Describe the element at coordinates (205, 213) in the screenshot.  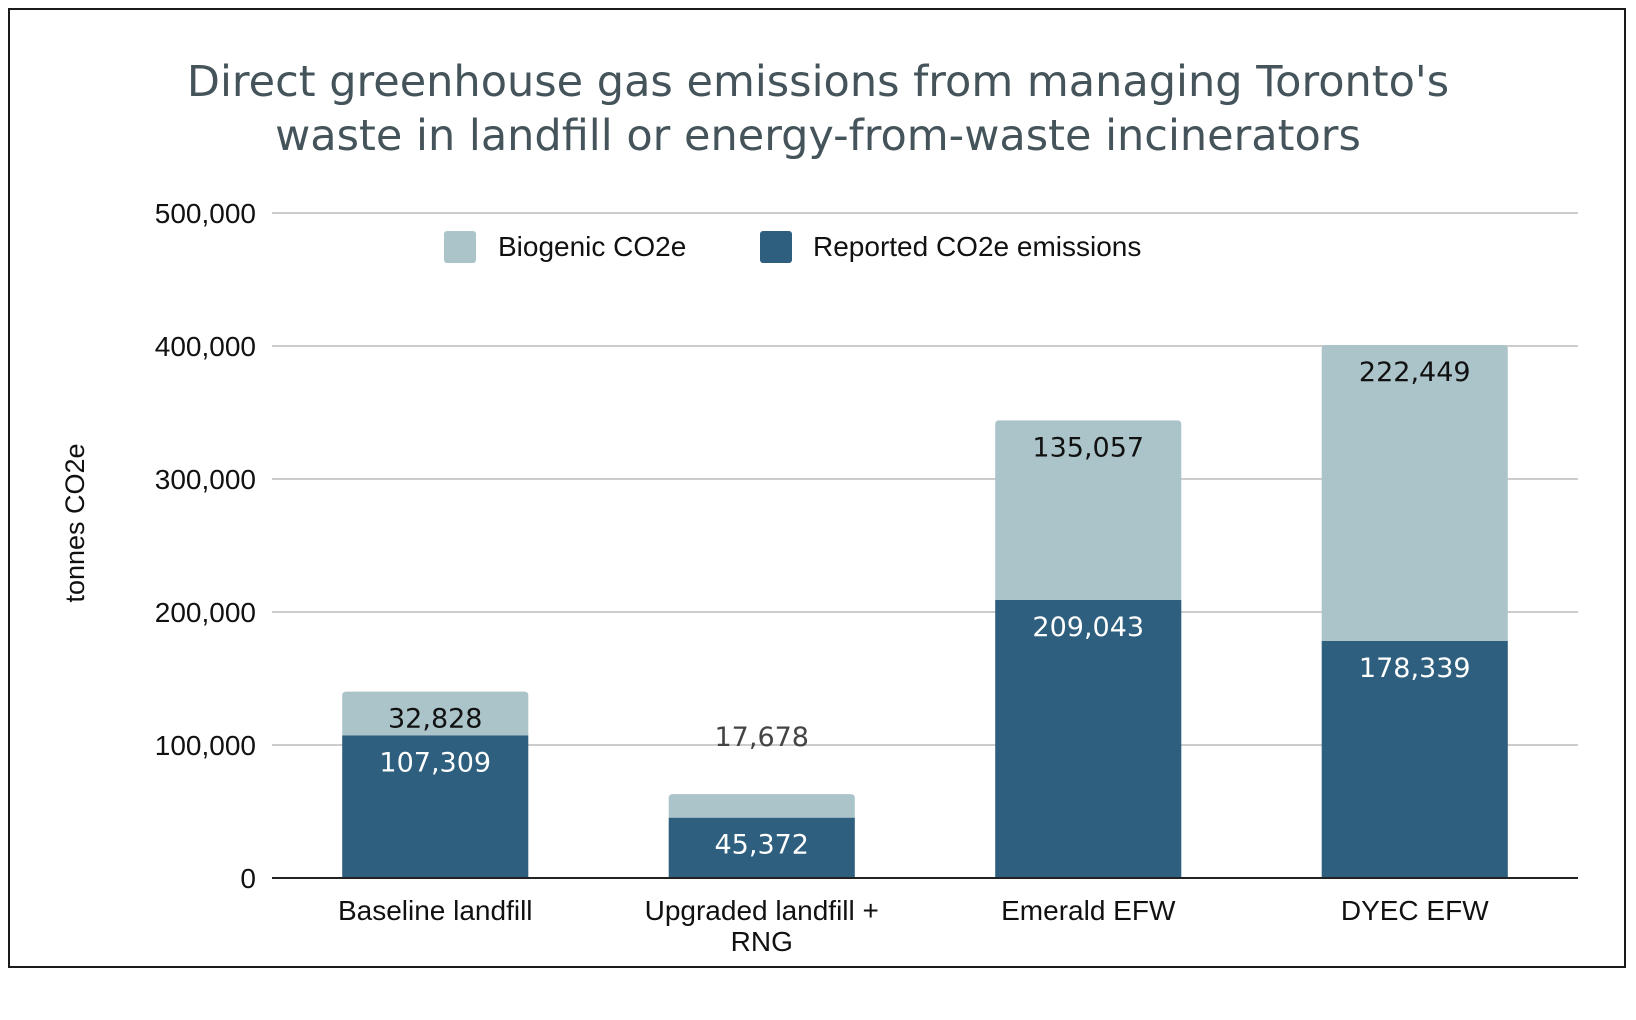
I see `y-tick-label: 500,000` at that location.